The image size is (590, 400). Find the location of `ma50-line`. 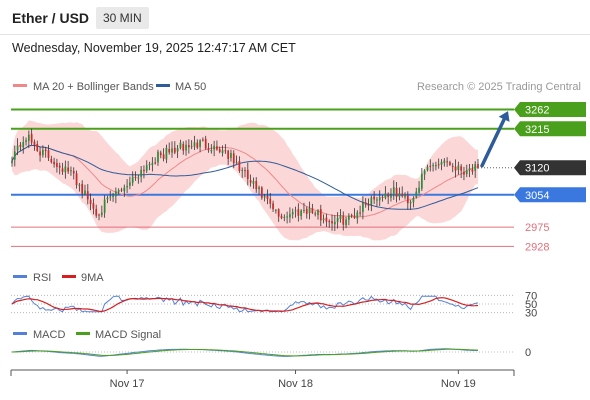

ma50-line is located at coordinates (245, 177).